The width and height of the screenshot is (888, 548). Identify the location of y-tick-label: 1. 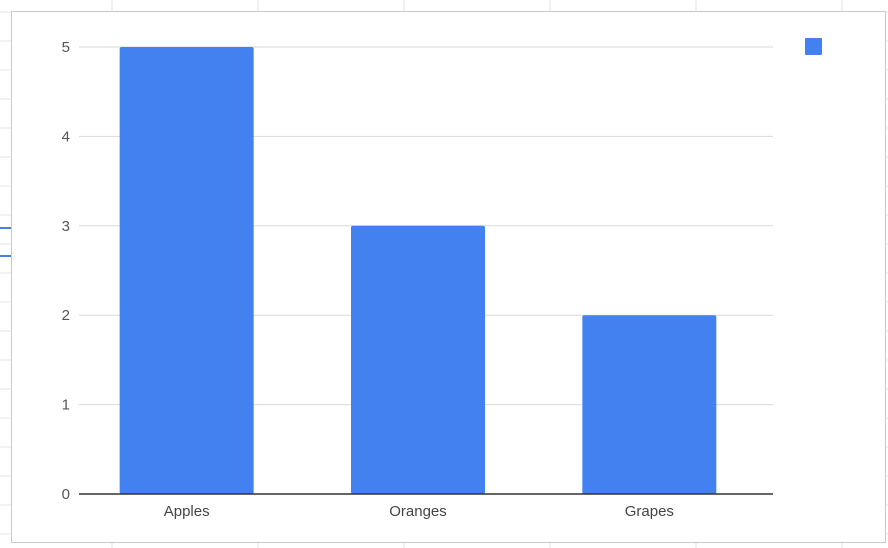
(66, 405).